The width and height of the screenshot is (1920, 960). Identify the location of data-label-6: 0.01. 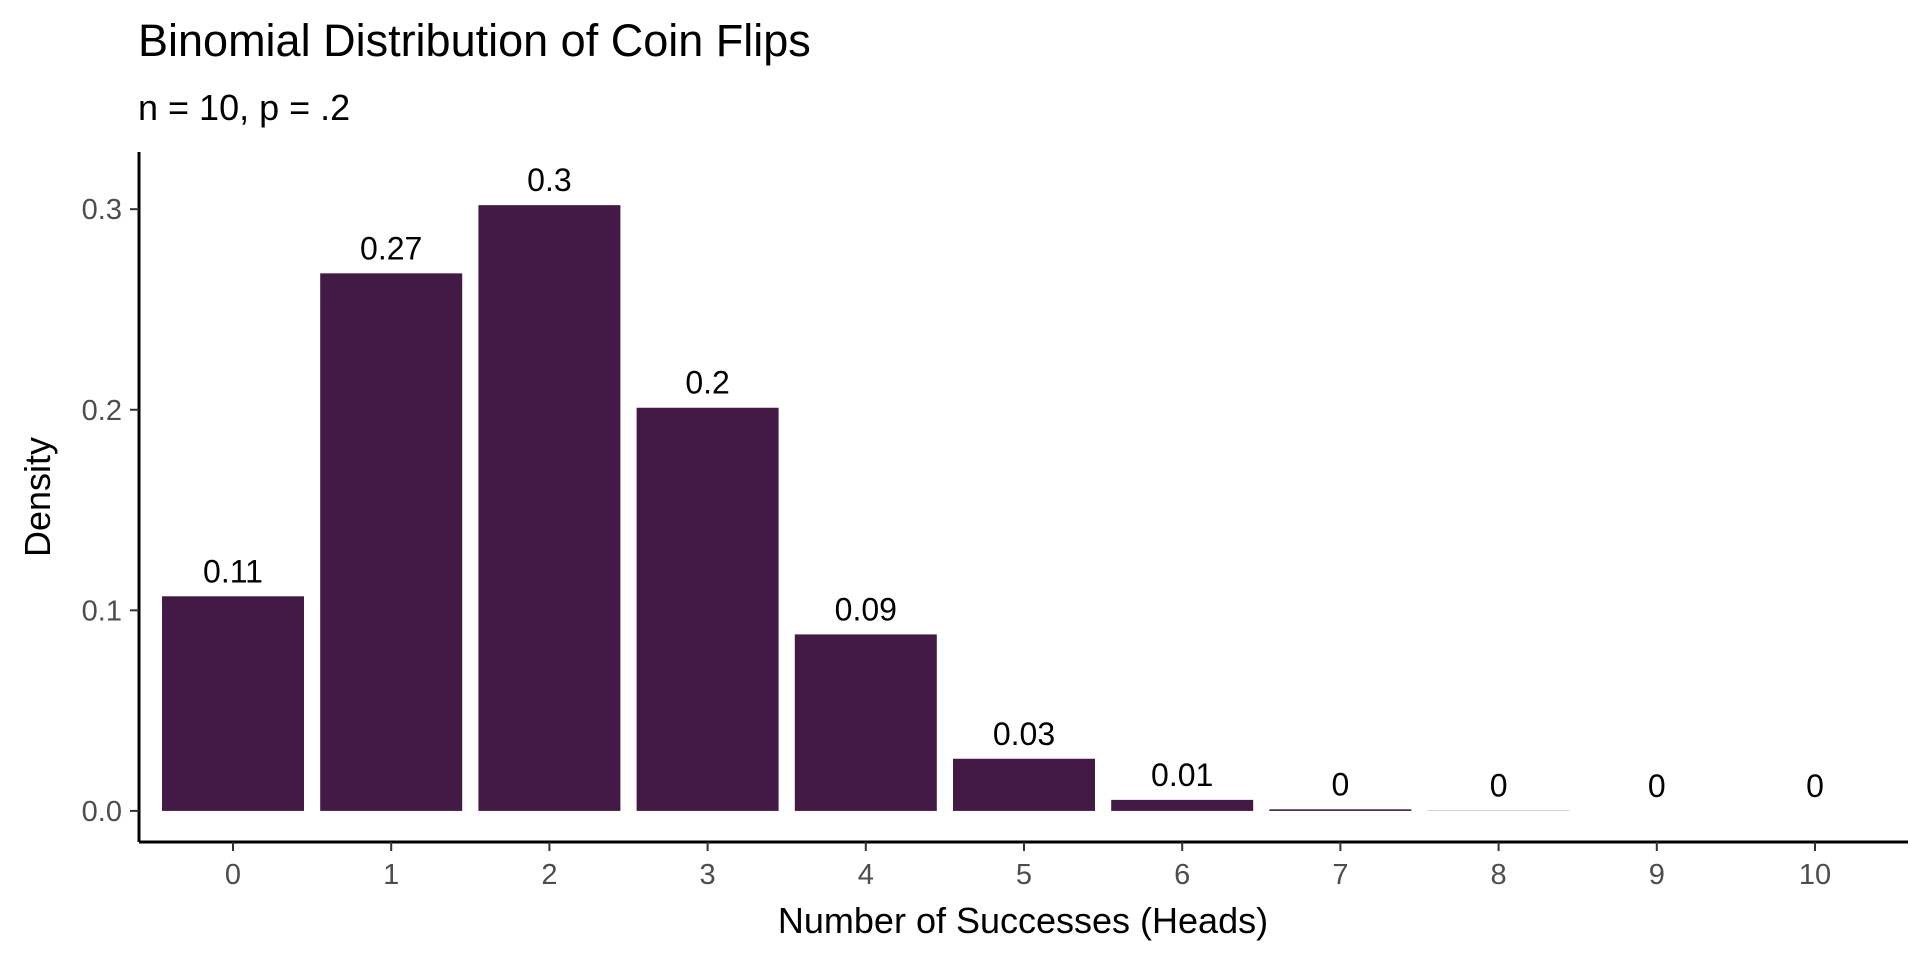
(1182, 775).